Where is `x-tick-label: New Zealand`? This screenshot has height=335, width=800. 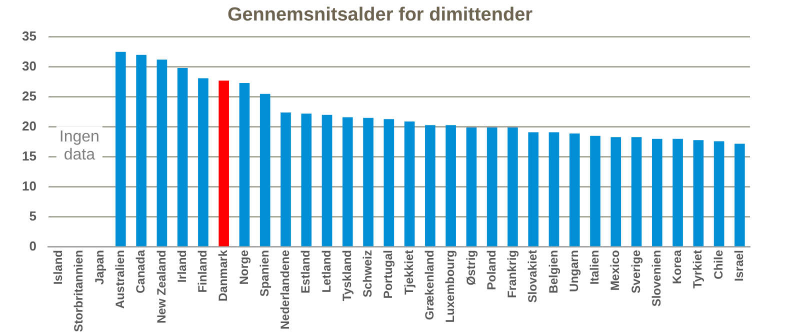 x-tick-label: New Zealand is located at coordinates (161, 287).